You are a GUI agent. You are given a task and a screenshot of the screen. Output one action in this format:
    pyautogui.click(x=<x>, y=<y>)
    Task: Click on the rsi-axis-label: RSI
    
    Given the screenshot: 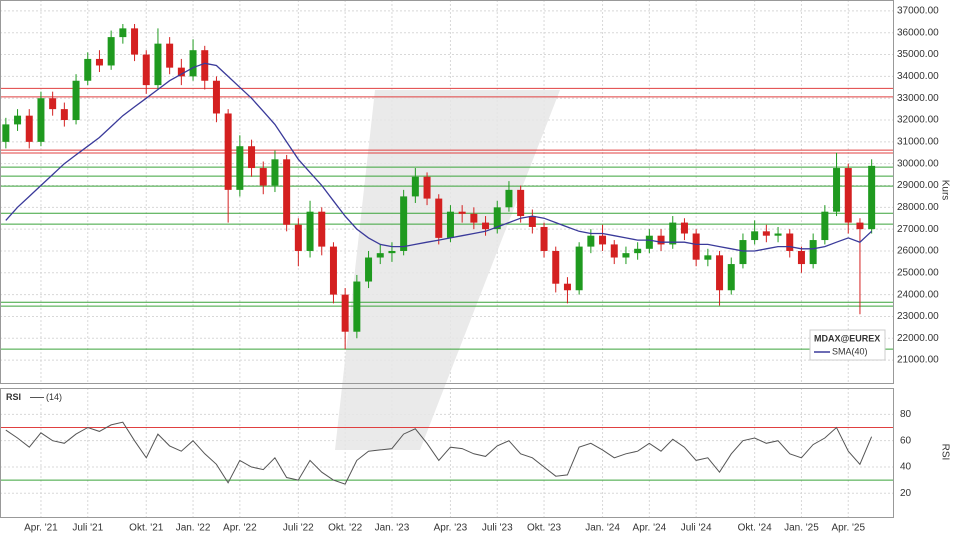 What is the action you would take?
    pyautogui.click(x=944, y=452)
    